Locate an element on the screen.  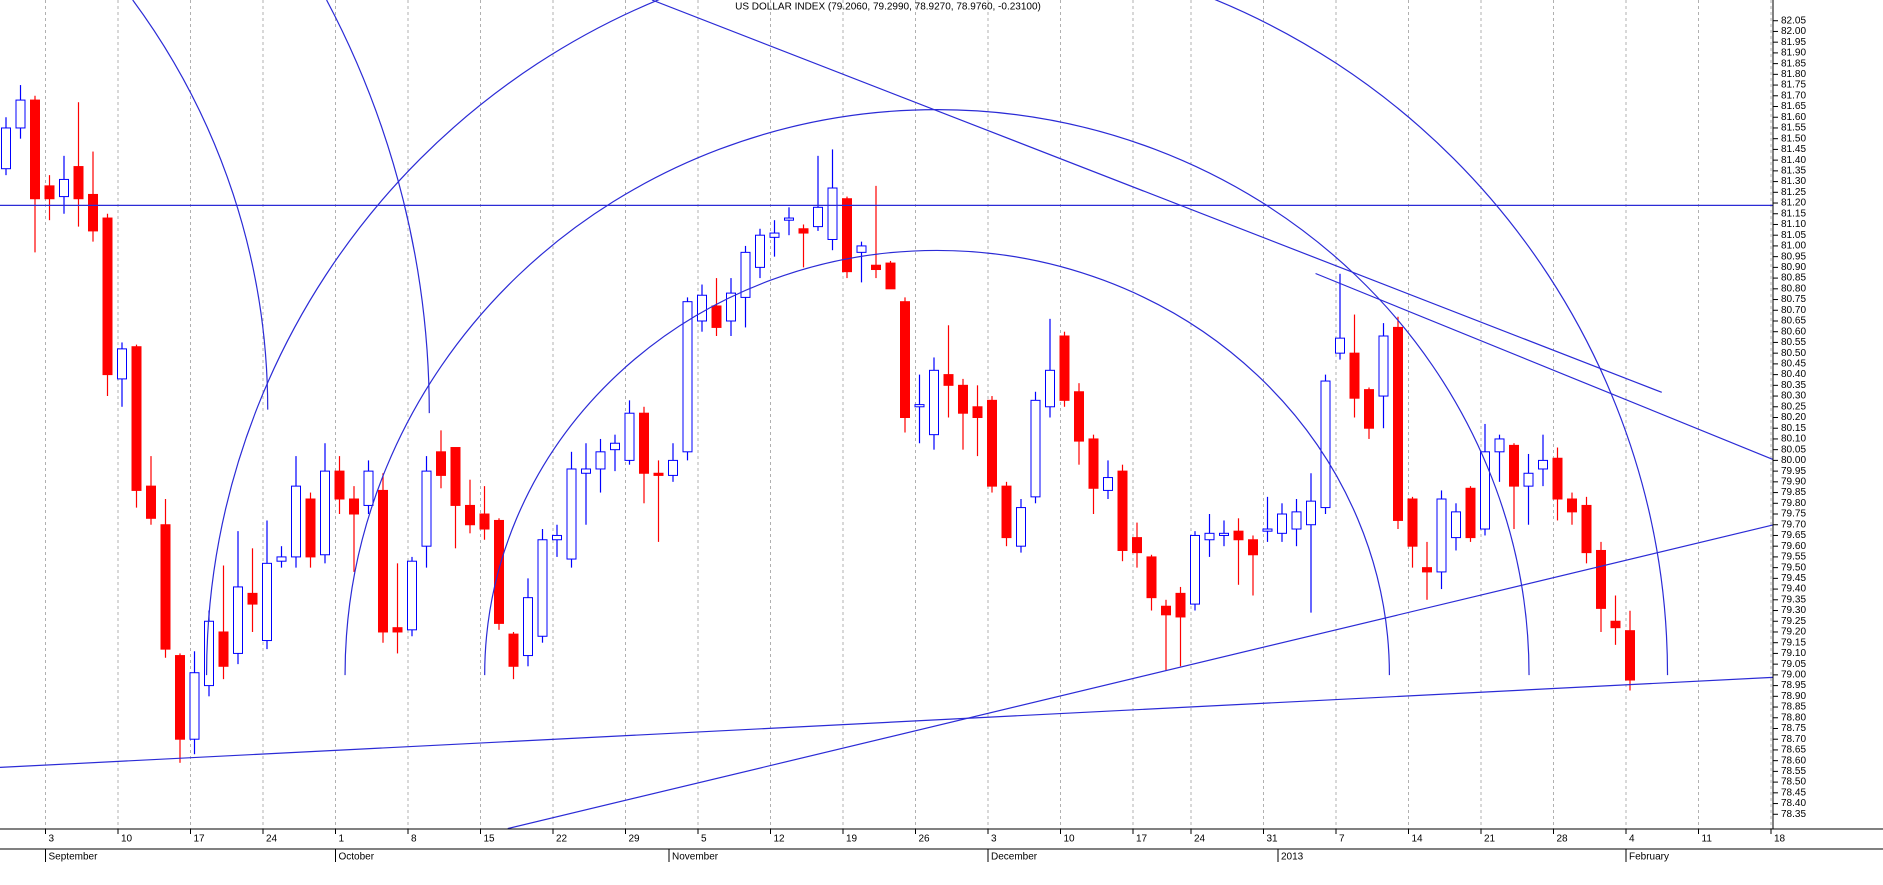
x-tick-label: 10 is located at coordinates (127, 839).